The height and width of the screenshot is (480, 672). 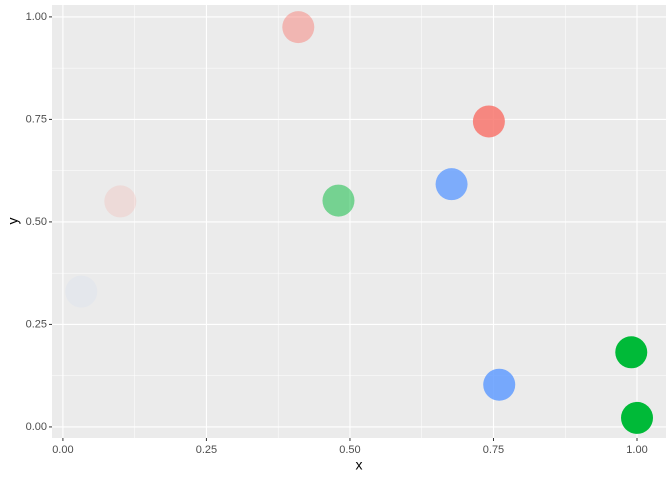 What do you see at coordinates (13, 221) in the screenshot?
I see `y-axis-title: y` at bounding box center [13, 221].